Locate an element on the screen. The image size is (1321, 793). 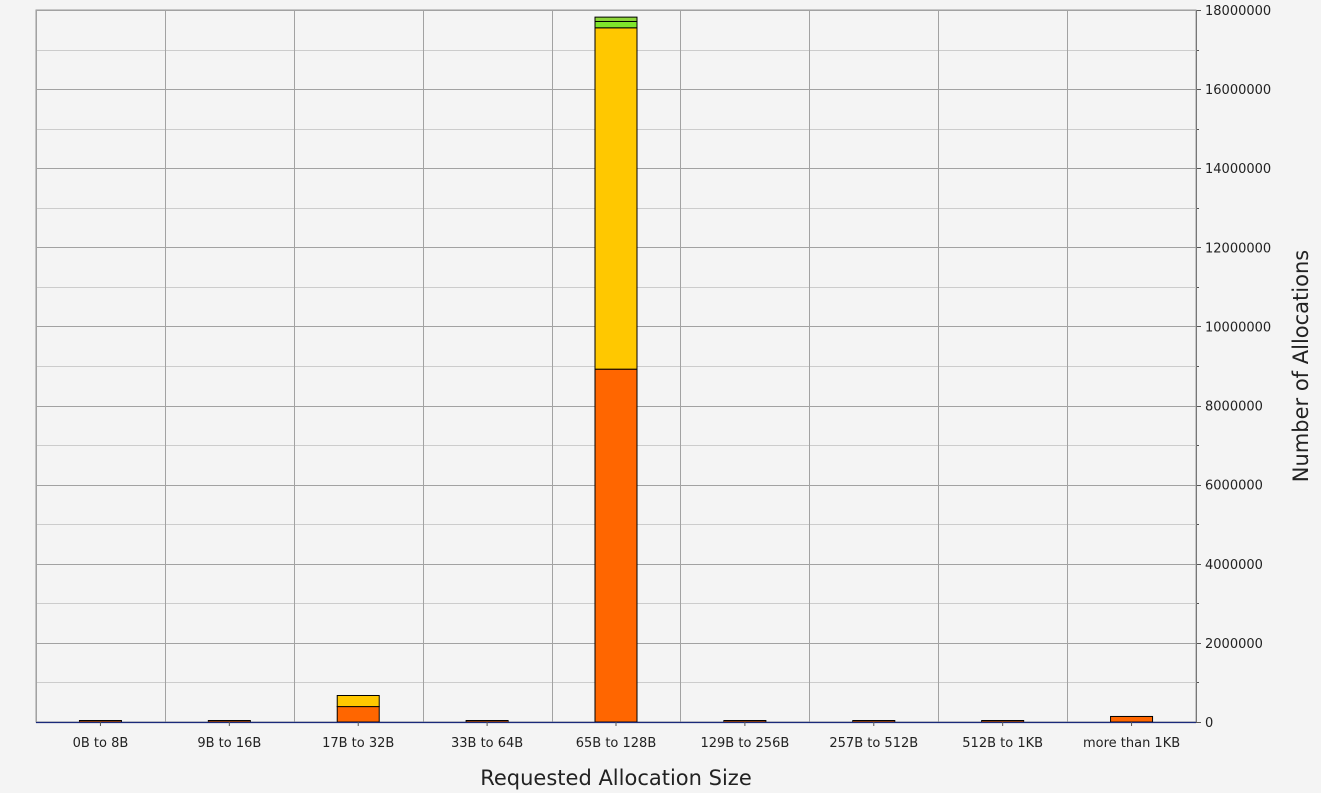
x-tick-label: 33B to 64B is located at coordinates (487, 743).